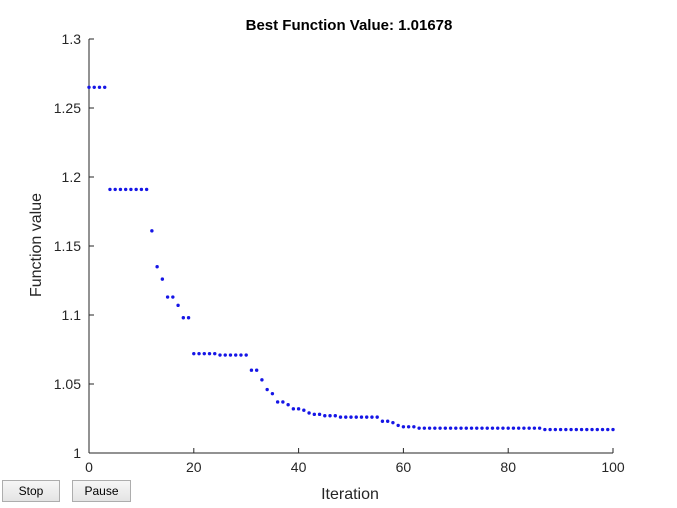  What do you see at coordinates (613, 467) in the screenshot?
I see `x-tick-label: 100` at bounding box center [613, 467].